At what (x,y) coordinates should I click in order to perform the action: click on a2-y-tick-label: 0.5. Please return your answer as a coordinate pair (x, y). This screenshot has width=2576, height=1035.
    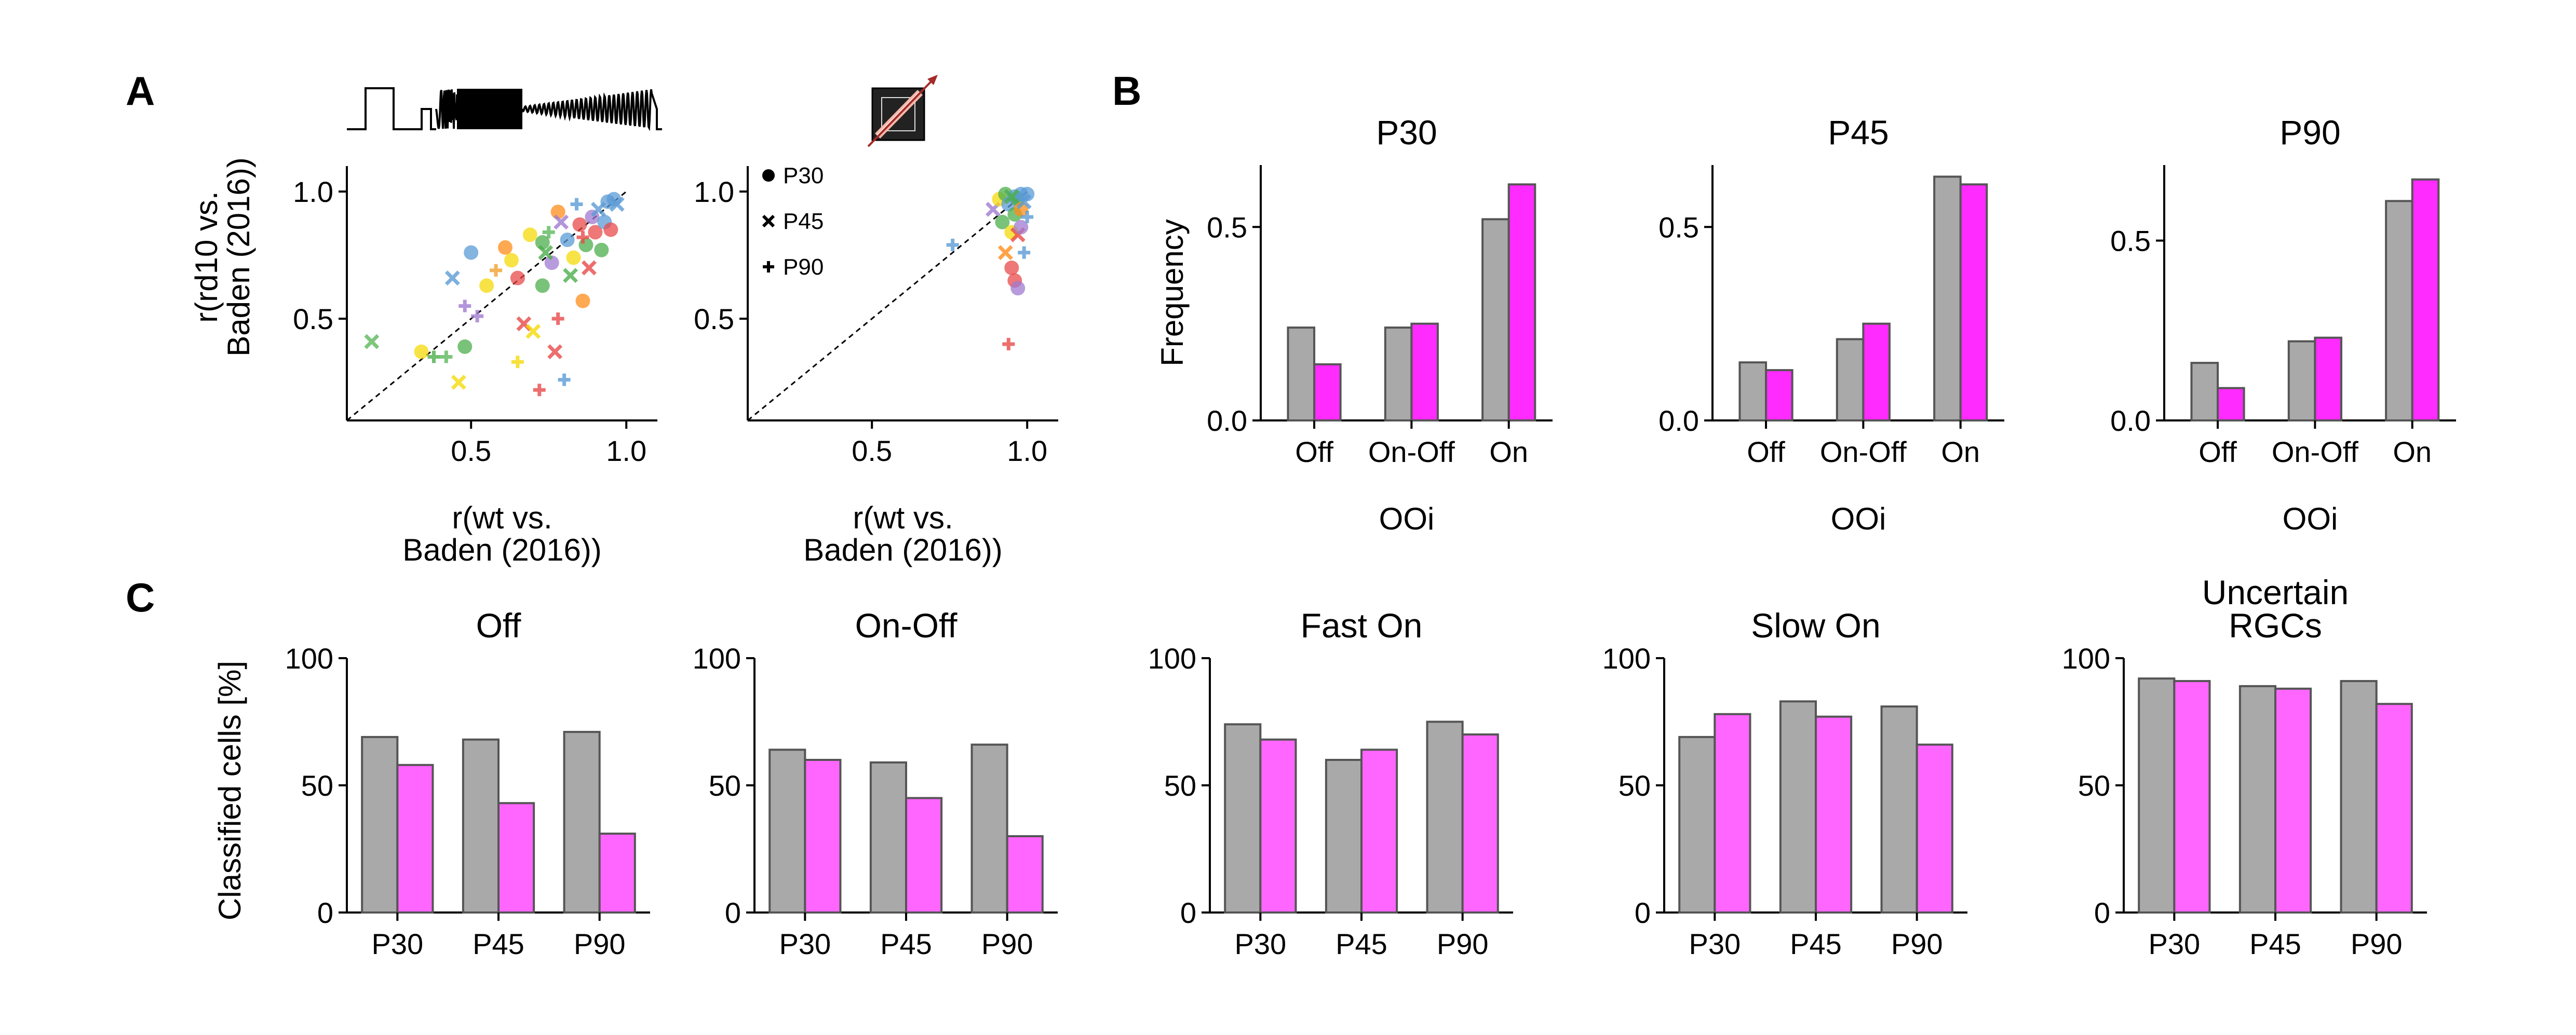
    Looking at the image, I should click on (714, 319).